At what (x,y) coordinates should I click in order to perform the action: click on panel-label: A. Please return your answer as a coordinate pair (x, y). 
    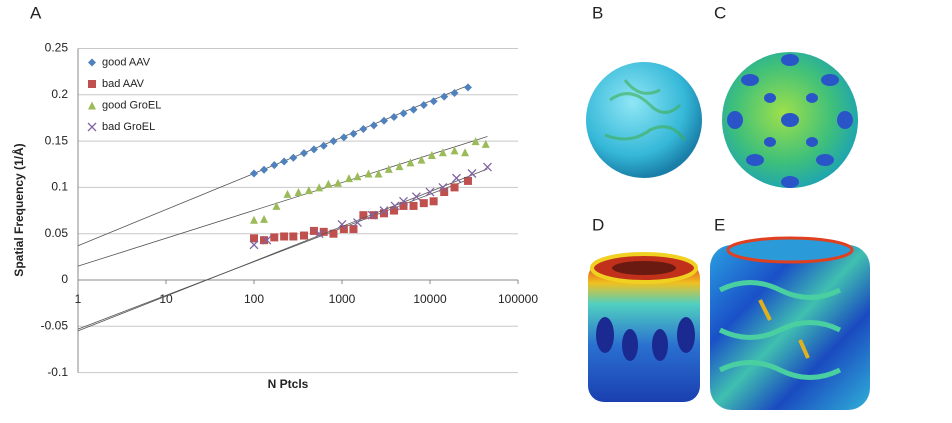
    Looking at the image, I should click on (36, 12).